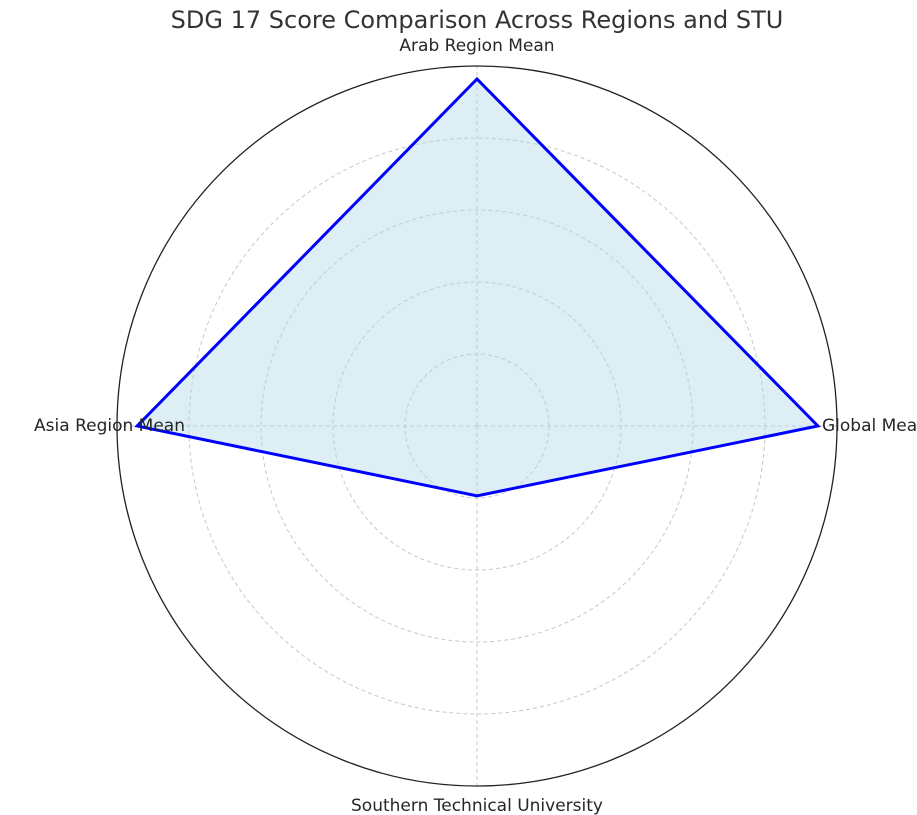  I want to click on axis-label: Asia Region Mean, so click(109, 426).